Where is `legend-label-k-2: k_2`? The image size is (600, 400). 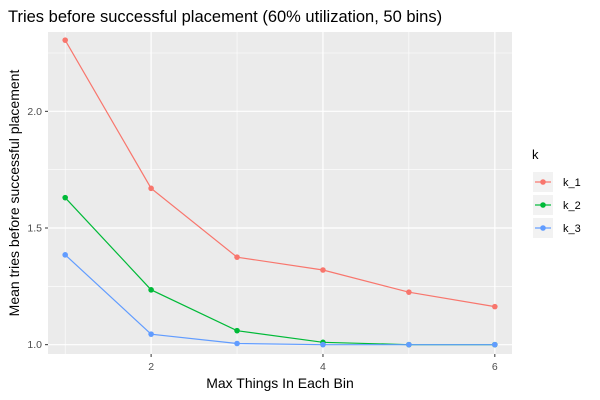
legend-label-k-2: k_2 is located at coordinates (572, 206).